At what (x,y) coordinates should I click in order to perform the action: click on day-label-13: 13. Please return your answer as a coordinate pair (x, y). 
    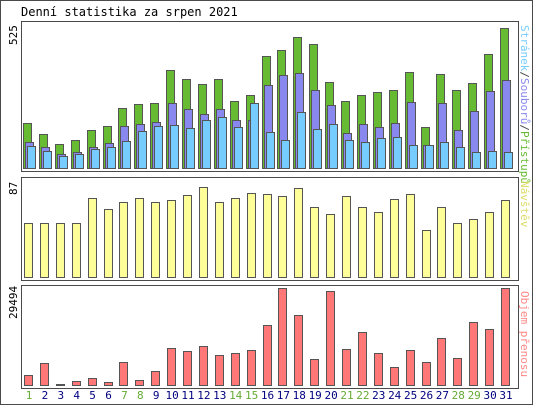
    Looking at the image, I should click on (220, 395).